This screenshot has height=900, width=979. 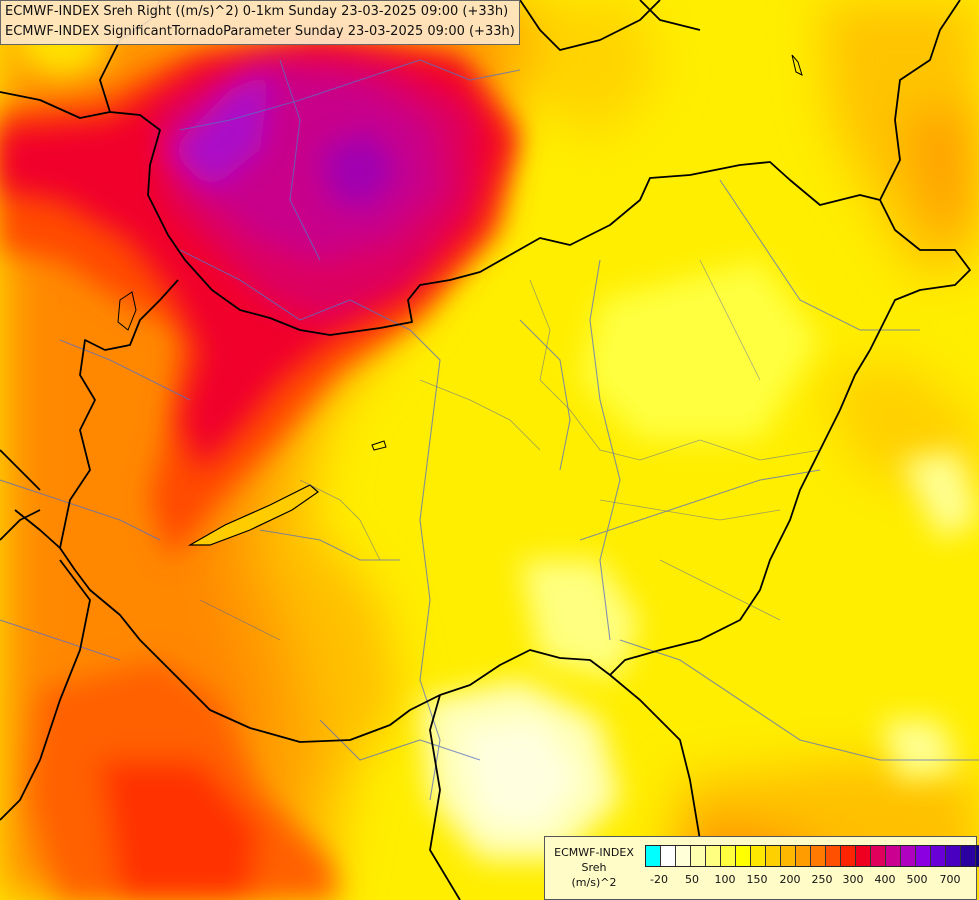 I want to click on legend-parameter: Sreh, so click(x=594, y=867).